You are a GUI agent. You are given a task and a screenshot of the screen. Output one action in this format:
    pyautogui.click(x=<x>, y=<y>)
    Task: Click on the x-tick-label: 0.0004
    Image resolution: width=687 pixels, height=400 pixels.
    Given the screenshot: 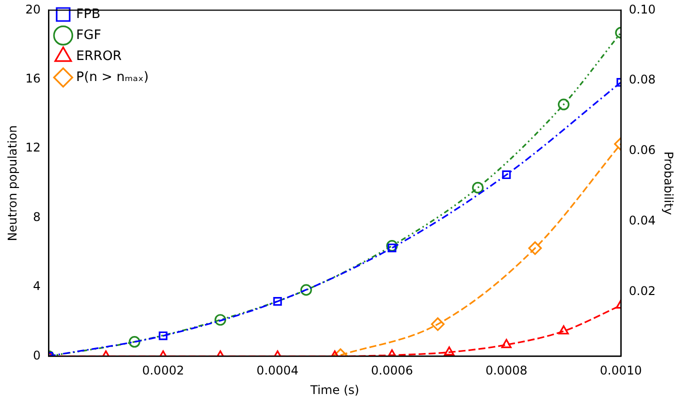 What is the action you would take?
    pyautogui.click(x=277, y=371)
    